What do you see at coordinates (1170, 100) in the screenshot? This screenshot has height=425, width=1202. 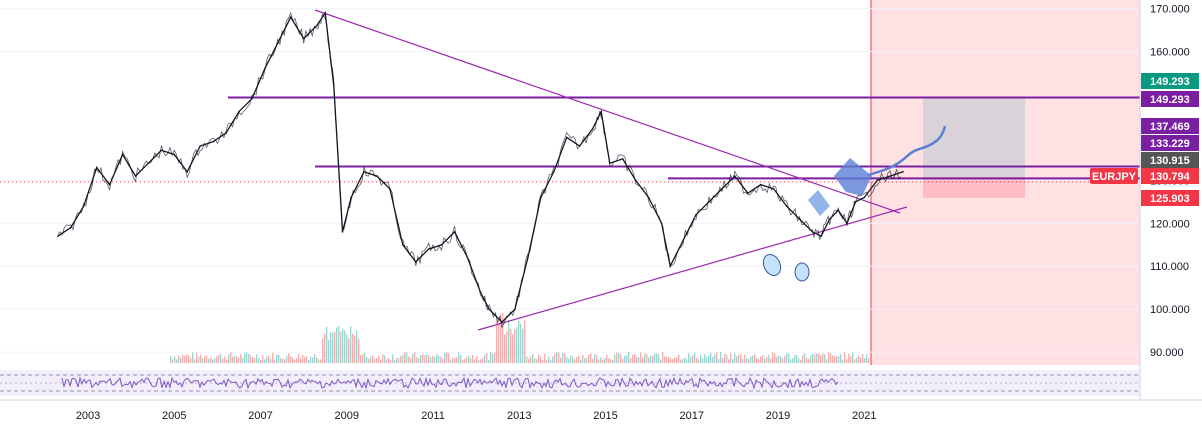 I see `price-badge-label: 149.293` at bounding box center [1170, 100].